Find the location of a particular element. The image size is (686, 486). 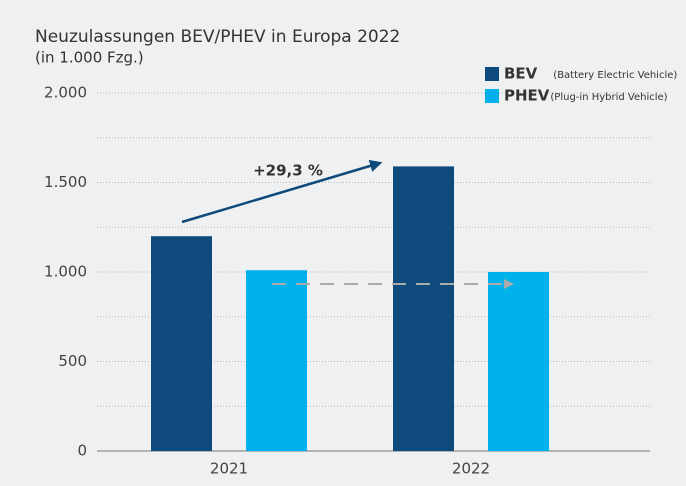

legend-description: (Battery Electric Vehicle) is located at coordinates (615, 75).